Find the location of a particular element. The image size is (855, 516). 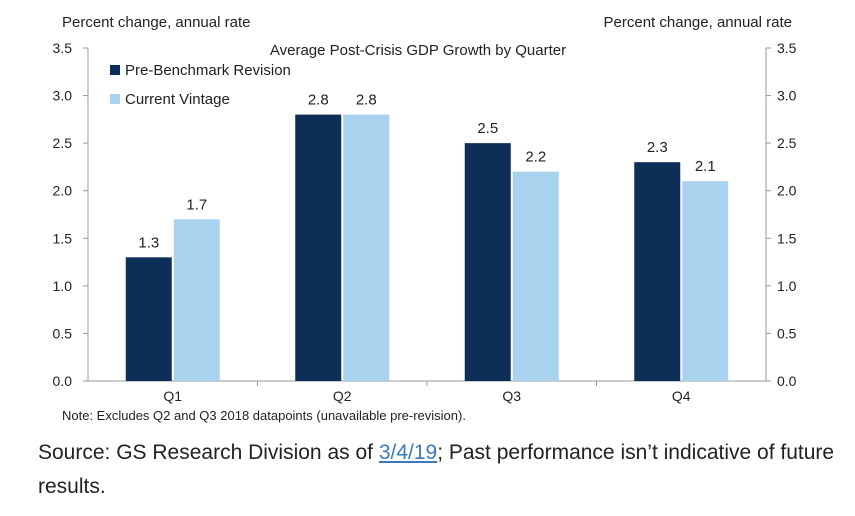

right-y-tick-label: 3.0 is located at coordinates (787, 96).